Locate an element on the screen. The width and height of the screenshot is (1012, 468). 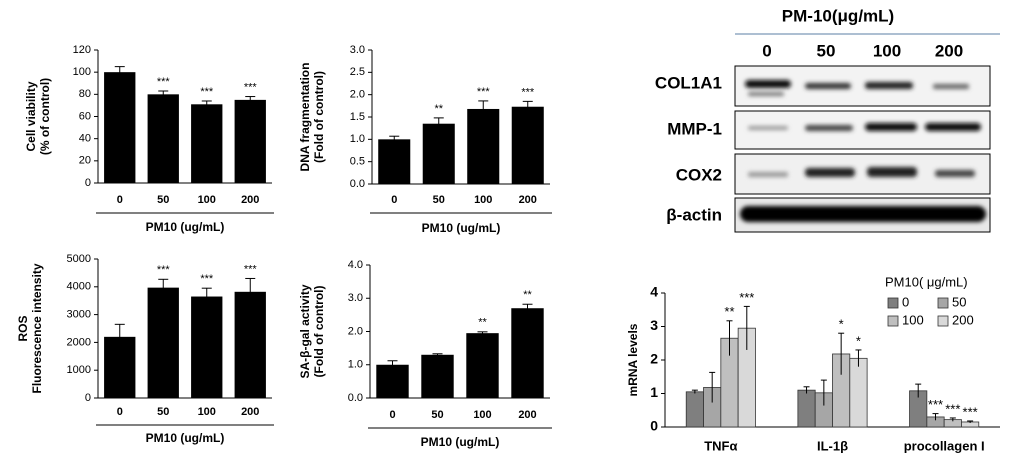
y-tick-label: 1.5 is located at coordinates (357, 117).